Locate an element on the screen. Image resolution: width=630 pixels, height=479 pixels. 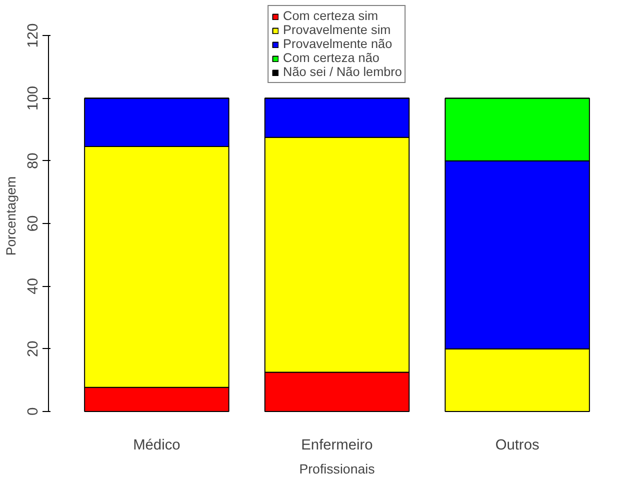
y-tick-label: 60 is located at coordinates (34, 223).